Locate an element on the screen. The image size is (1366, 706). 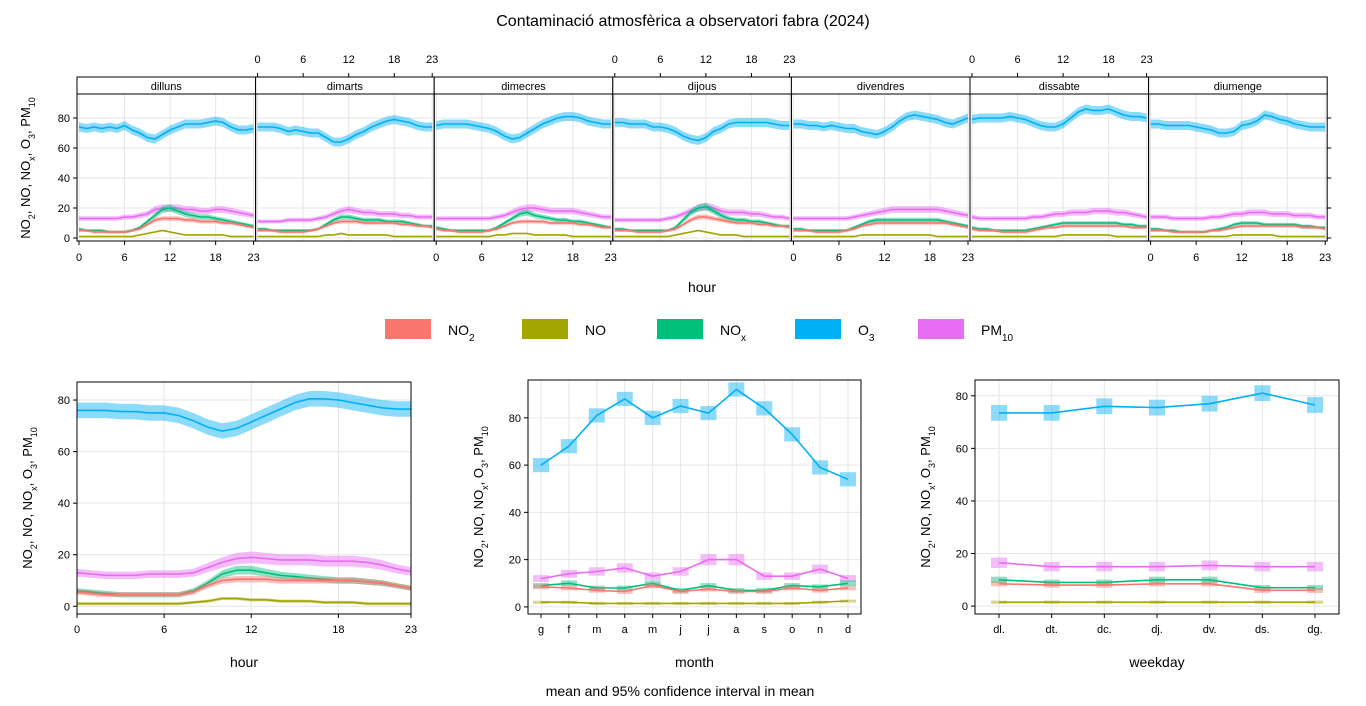
y-tick-label: 20 is located at coordinates (515, 561).